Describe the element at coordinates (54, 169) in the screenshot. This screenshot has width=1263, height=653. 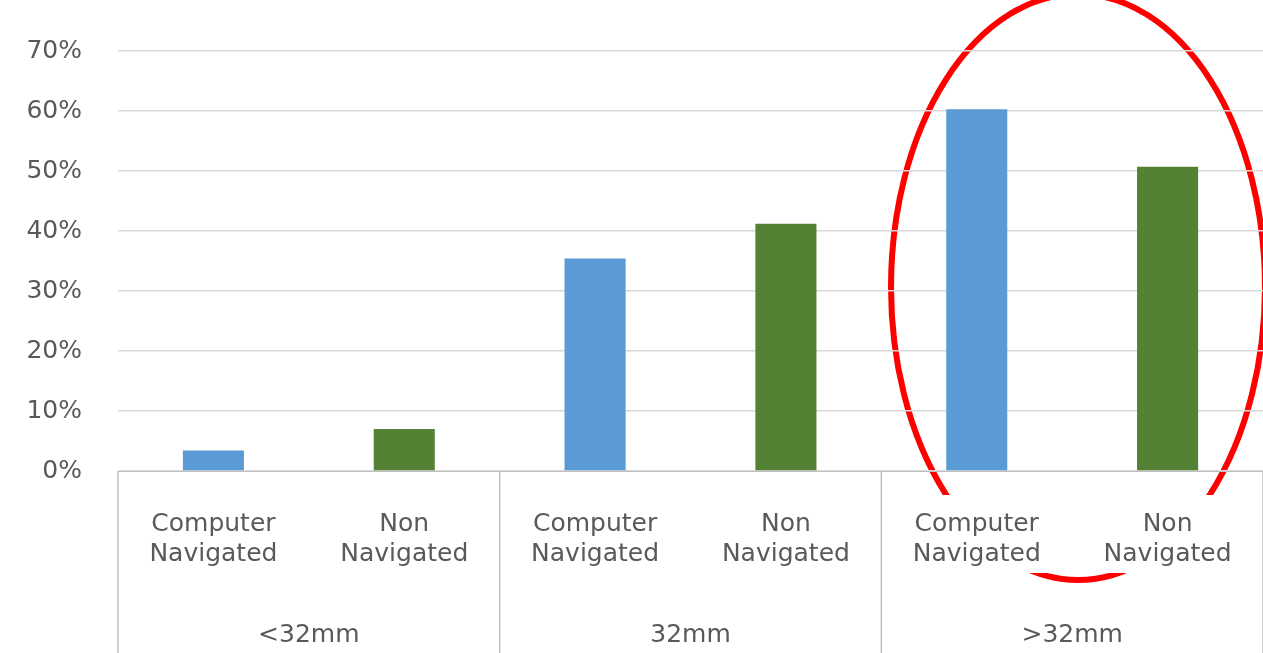
I see `y-tick-label: 50%` at that location.